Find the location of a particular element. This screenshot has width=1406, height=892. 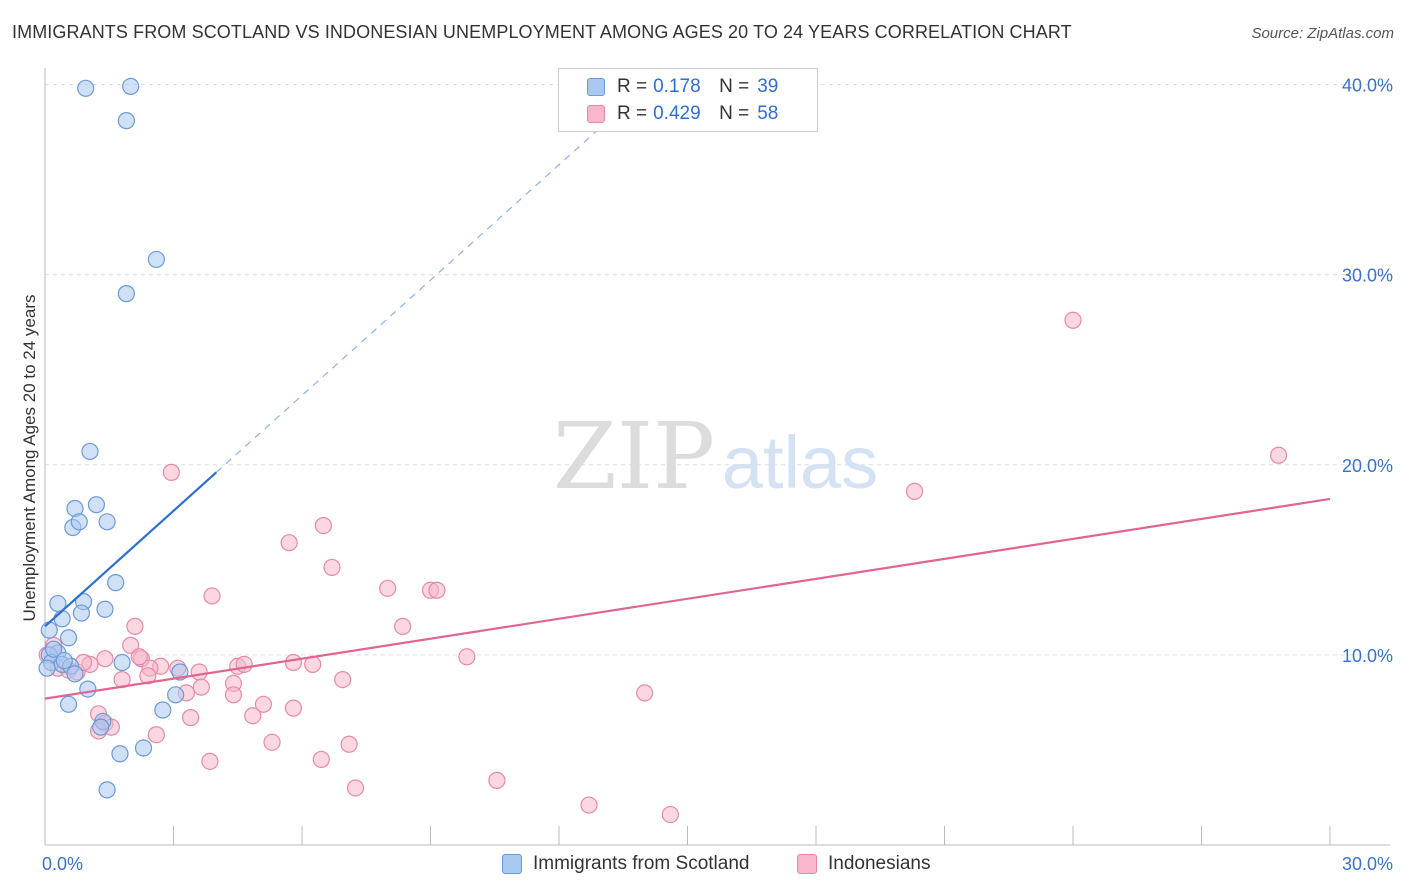

scotland-legend-swatch is located at coordinates (512, 864).